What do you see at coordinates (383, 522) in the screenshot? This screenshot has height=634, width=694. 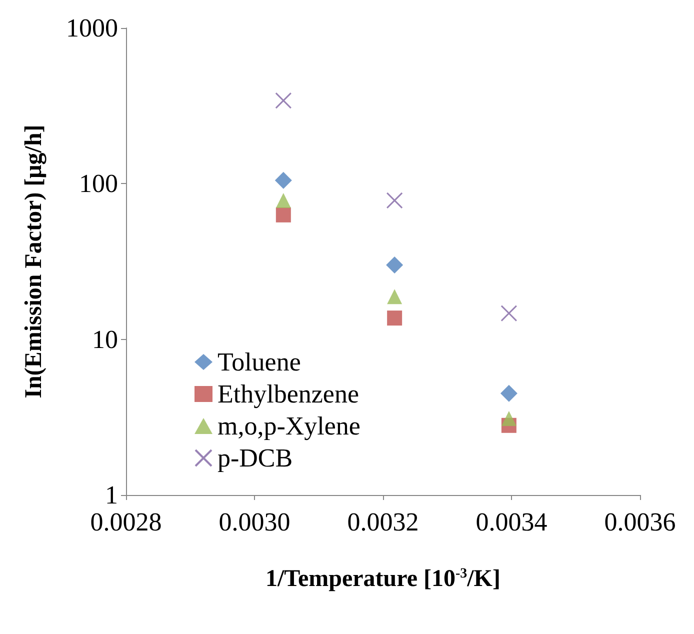 I see `x-tick-label: 0.0032` at bounding box center [383, 522].